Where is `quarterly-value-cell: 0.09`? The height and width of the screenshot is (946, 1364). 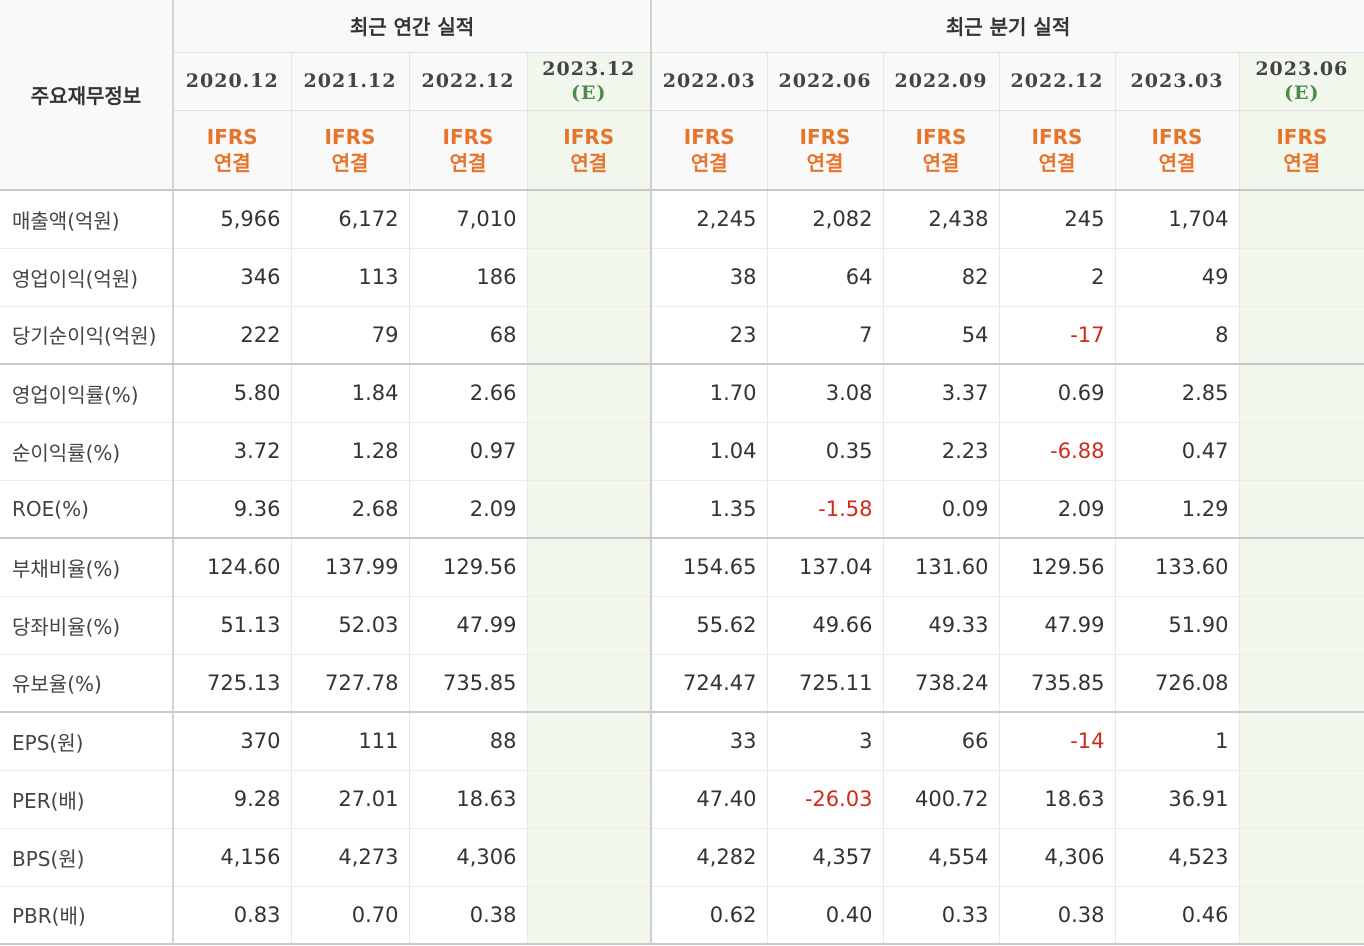
quarterly-value-cell: 0.09 is located at coordinates (941, 509).